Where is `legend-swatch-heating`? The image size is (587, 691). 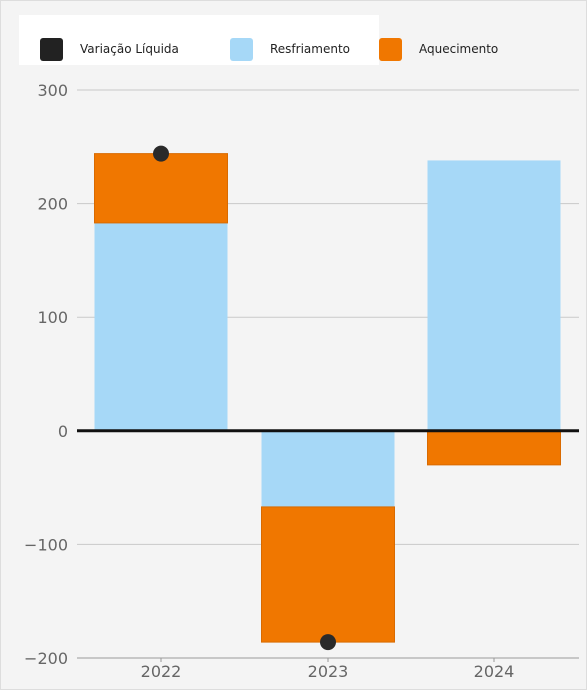
legend-swatch-heating is located at coordinates (390, 49).